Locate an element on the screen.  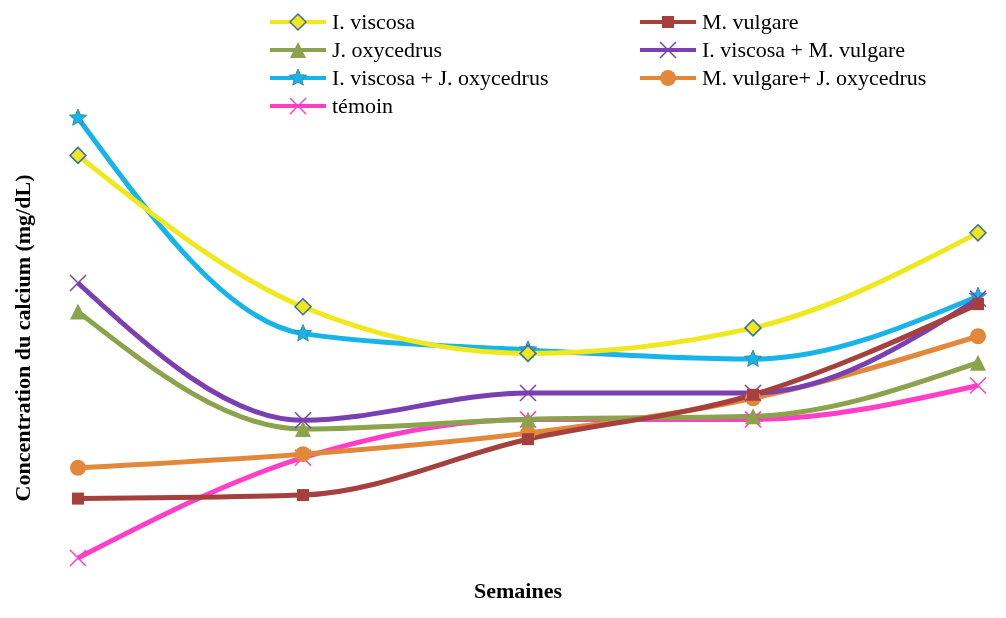
legend-label: témoin is located at coordinates (363, 106).